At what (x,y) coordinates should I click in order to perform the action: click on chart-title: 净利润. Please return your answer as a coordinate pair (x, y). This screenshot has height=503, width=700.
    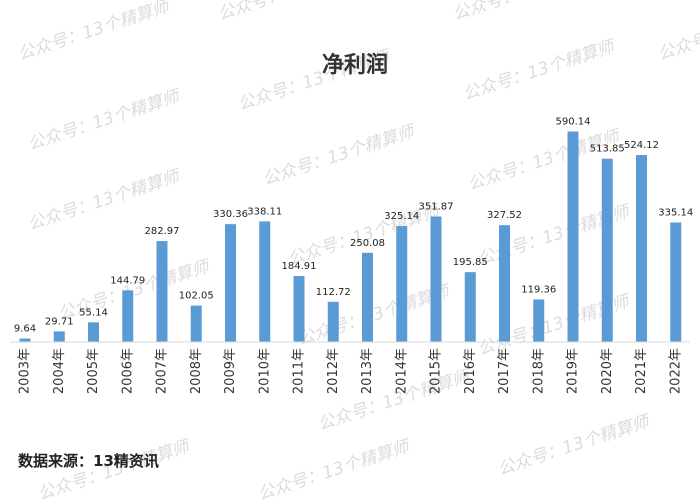
    Looking at the image, I should click on (355, 65).